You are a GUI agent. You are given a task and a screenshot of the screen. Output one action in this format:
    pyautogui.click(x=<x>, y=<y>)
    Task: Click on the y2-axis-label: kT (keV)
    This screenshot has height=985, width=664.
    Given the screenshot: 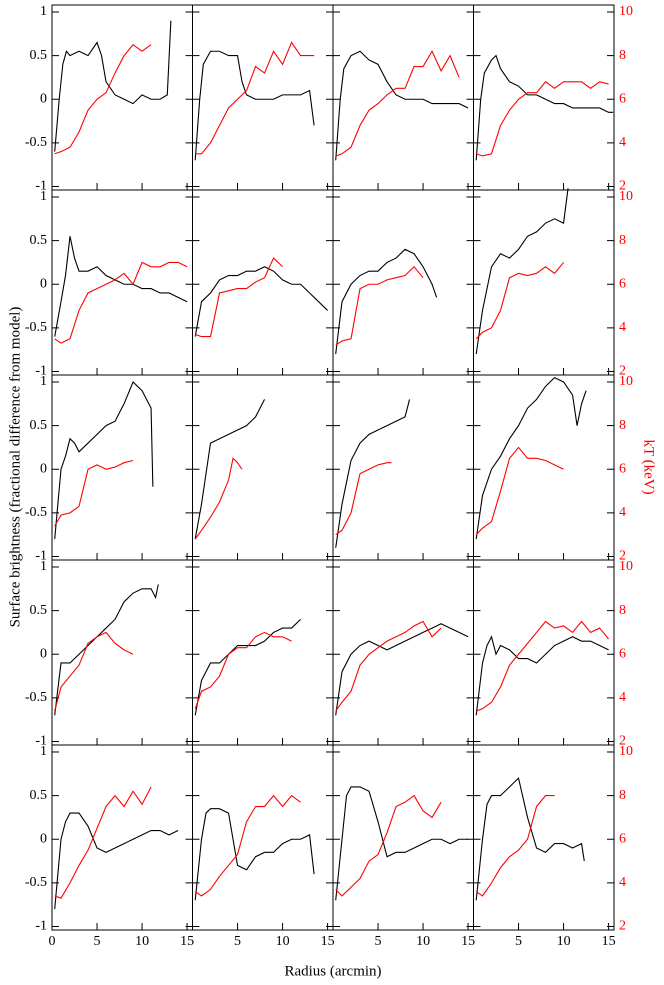 What is the action you would take?
    pyautogui.click(x=649, y=466)
    